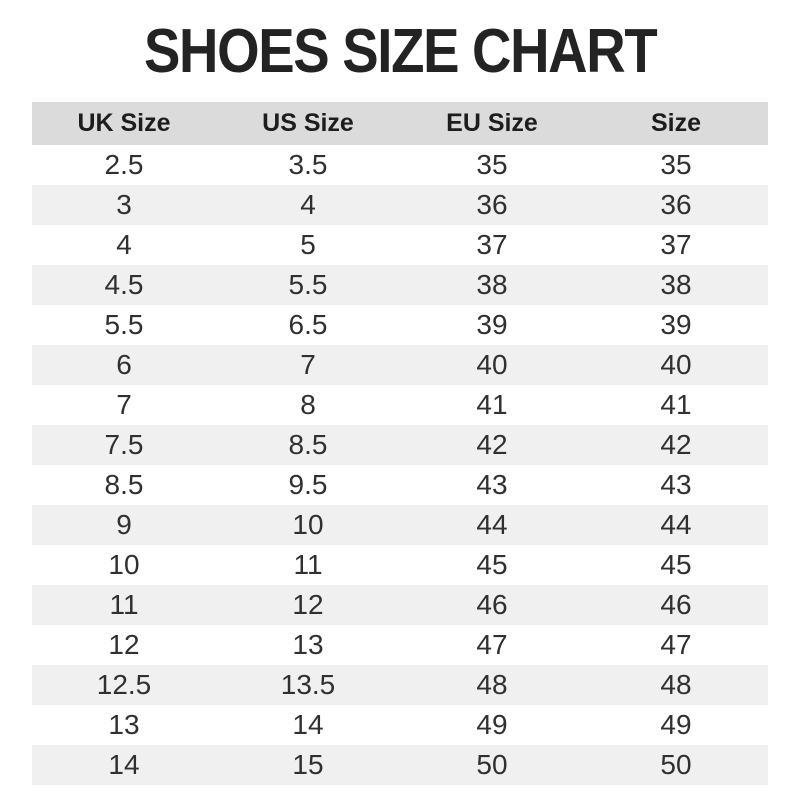  What do you see at coordinates (492, 485) in the screenshot?
I see `cell-eu-size: 43` at bounding box center [492, 485].